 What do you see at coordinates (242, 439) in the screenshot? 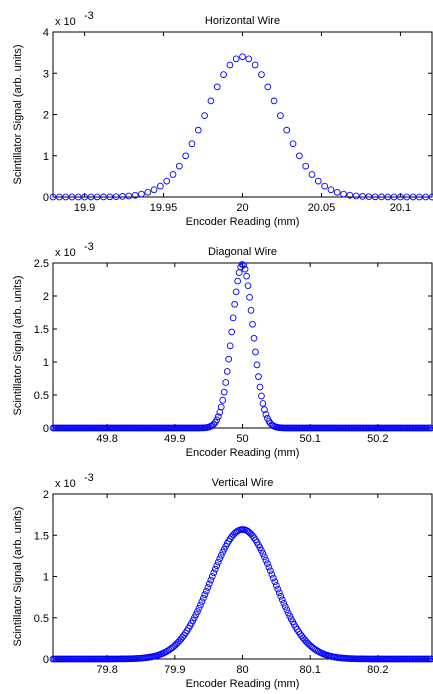
I see `x-tick-label: 50` at bounding box center [242, 439].